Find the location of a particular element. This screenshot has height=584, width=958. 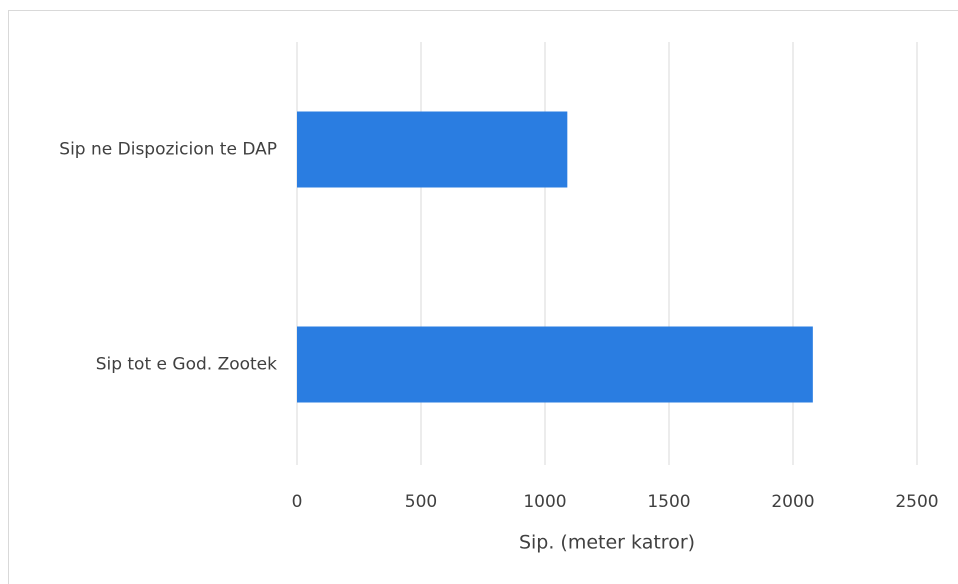

x-tick-label: 0 is located at coordinates (297, 502).